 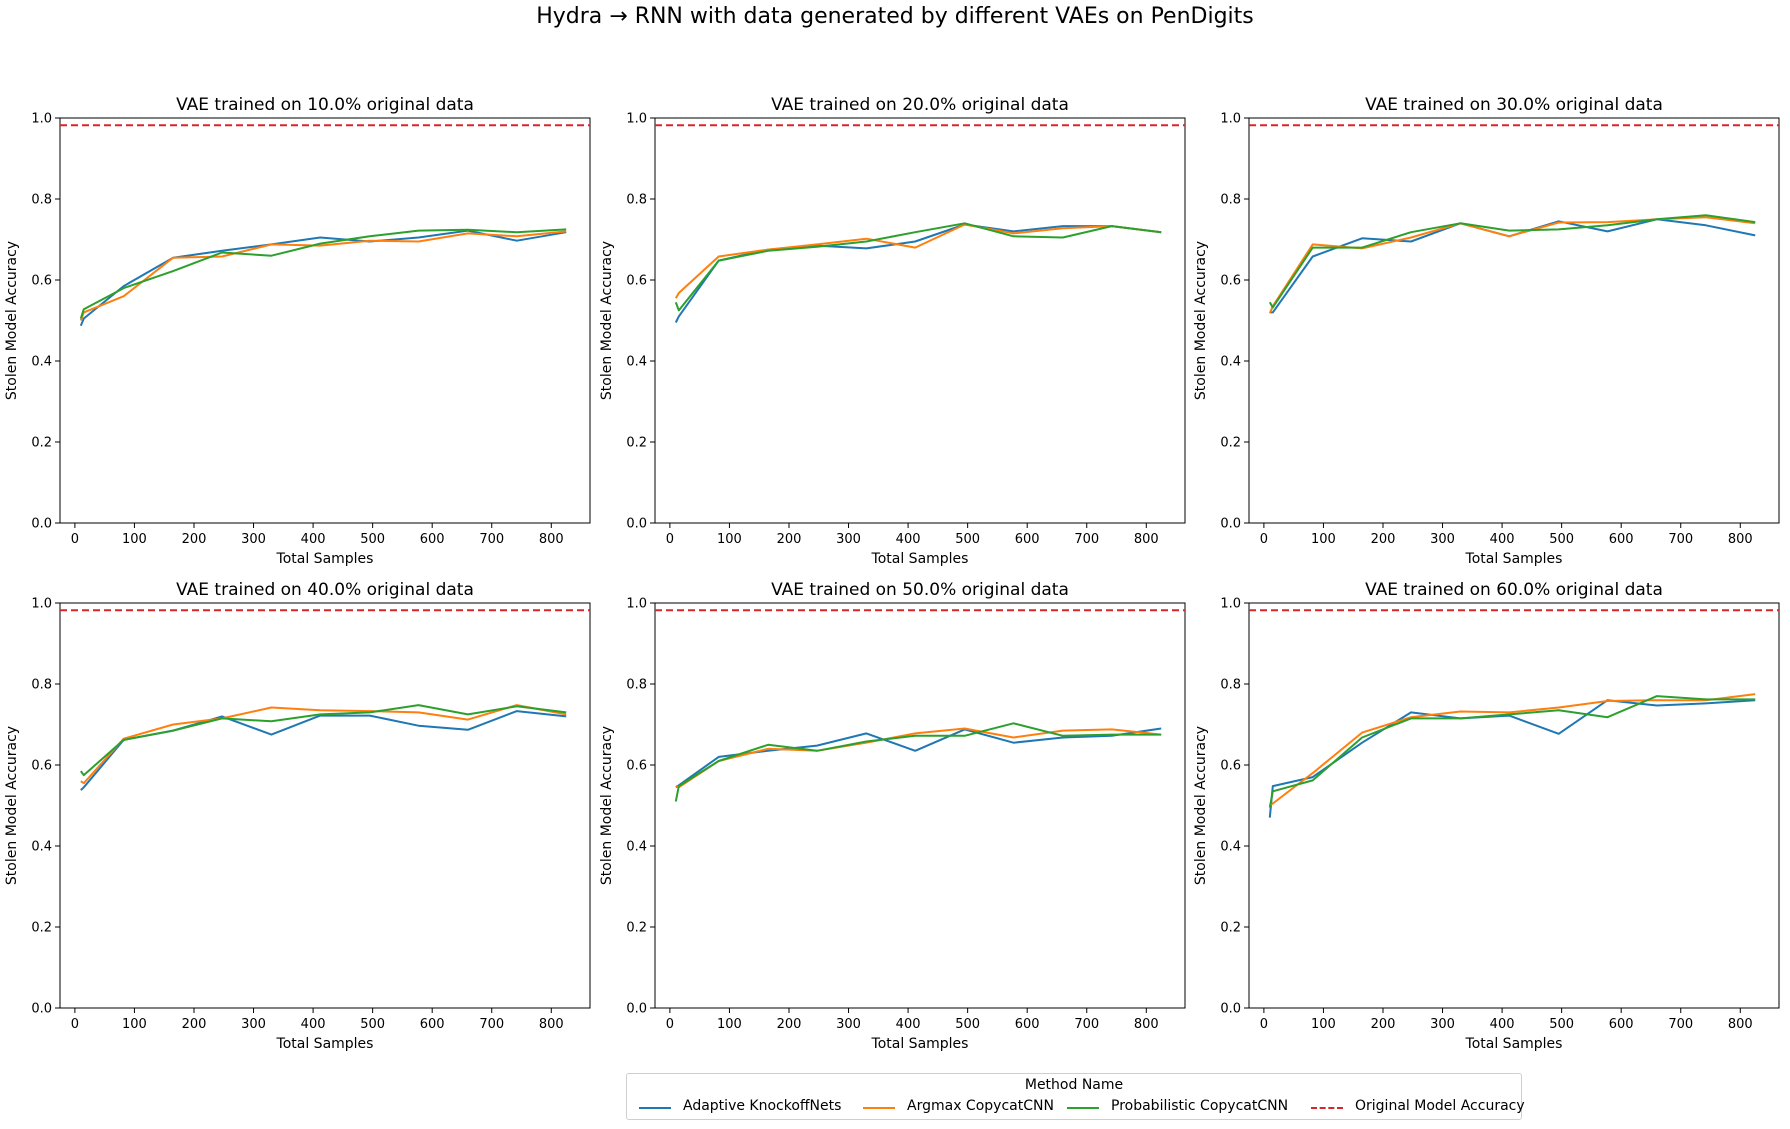 I want to click on subplot-title: VAE trained on 60.0% original data, so click(x=1514, y=590).